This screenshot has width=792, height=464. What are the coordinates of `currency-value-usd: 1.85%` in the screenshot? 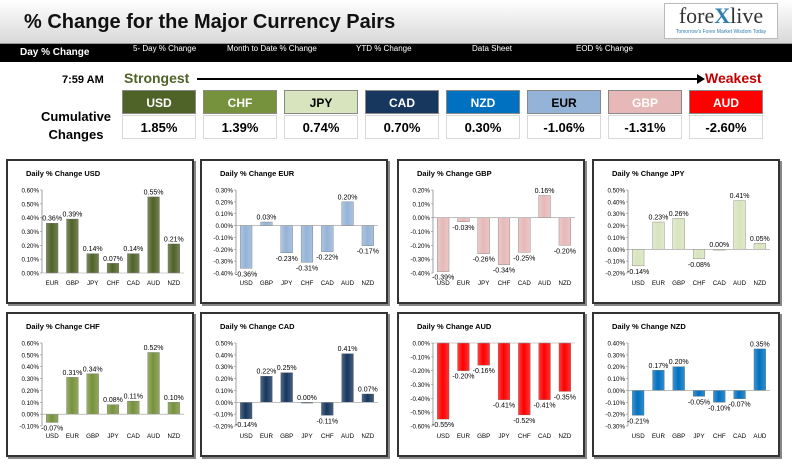 It's located at (159, 127).